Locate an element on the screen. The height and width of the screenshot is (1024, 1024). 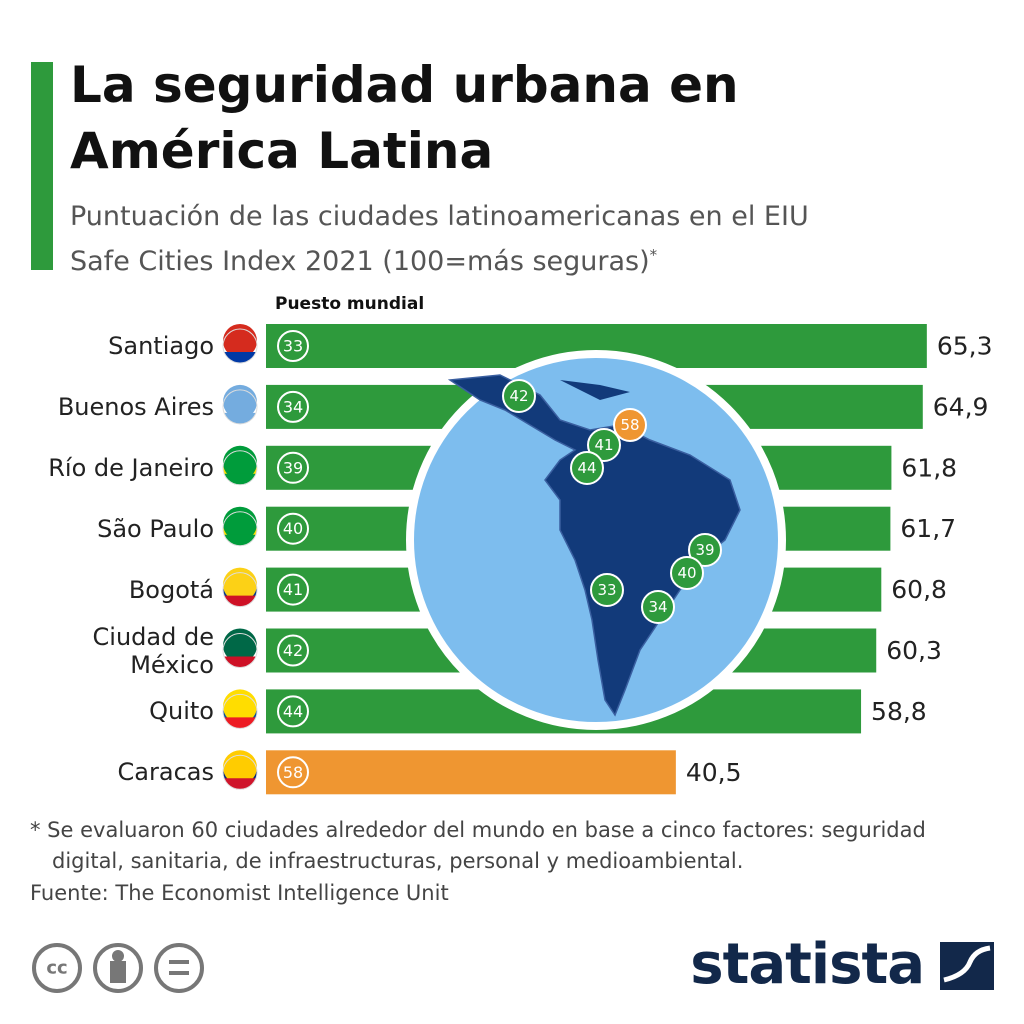
rank: 41 is located at coordinates (293, 589).